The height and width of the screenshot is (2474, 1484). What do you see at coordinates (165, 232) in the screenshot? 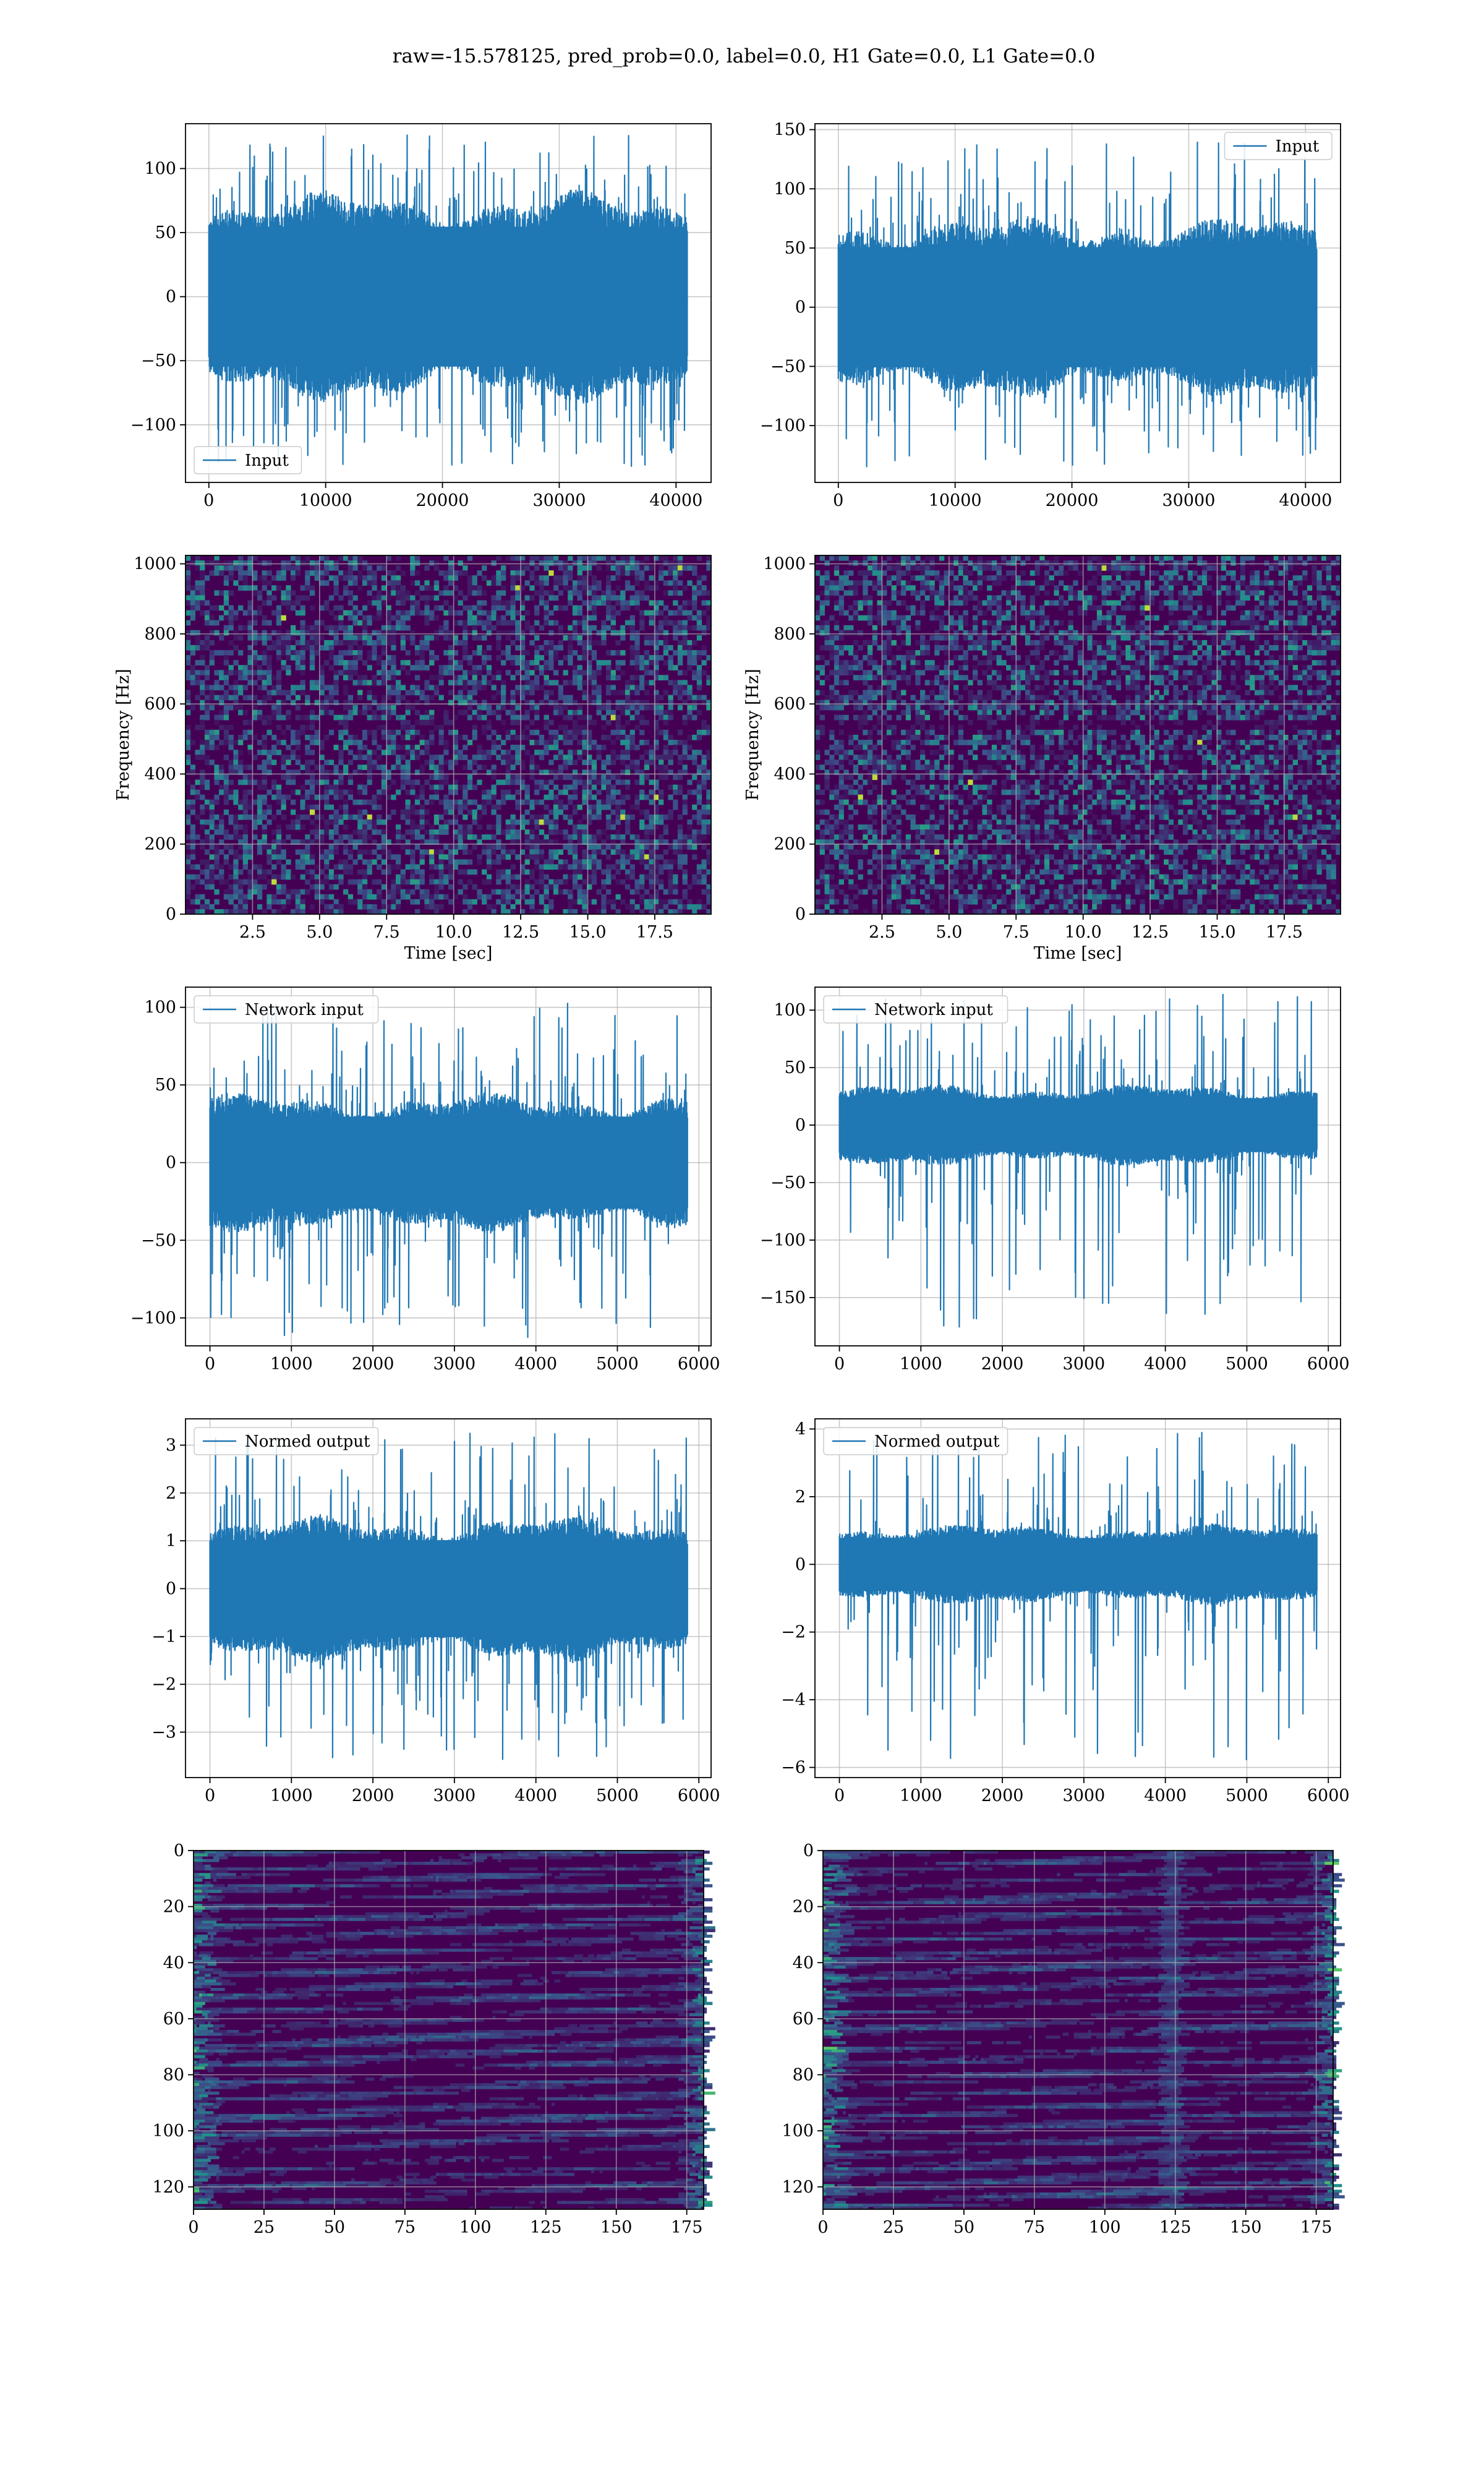
I see `p0-ytick-label-3: 50` at bounding box center [165, 232].